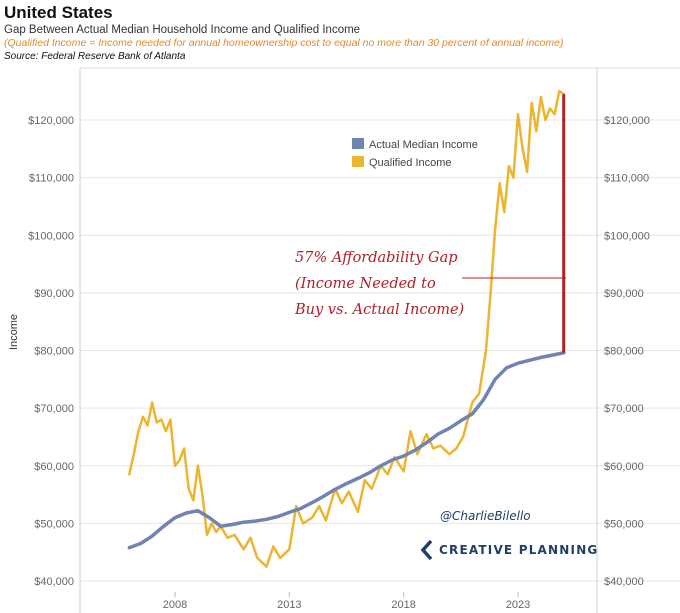 The width and height of the screenshot is (680, 613). What do you see at coordinates (51, 121) in the screenshot?
I see `y-tick-label-left: $120,000` at bounding box center [51, 121].